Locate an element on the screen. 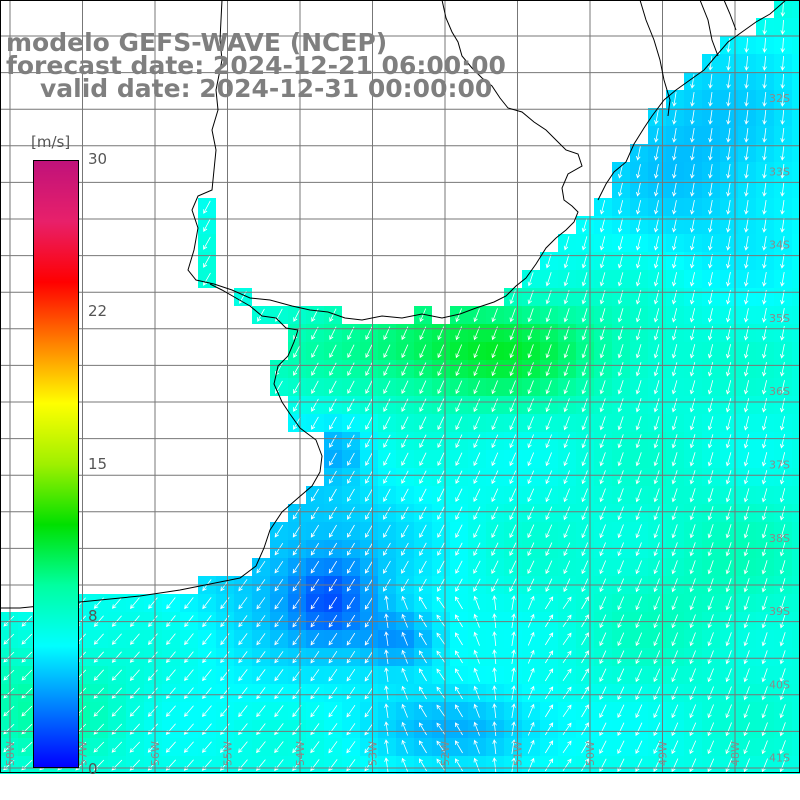 The width and height of the screenshot is (800, 800). latitude-label: 32S is located at coordinates (779, 98).